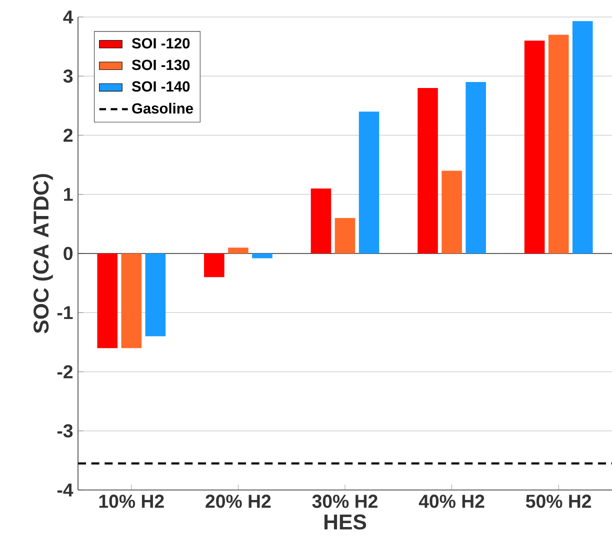 The image size is (612, 555). Describe the element at coordinates (65, 490) in the screenshot. I see `y-tick-label: -4` at that location.